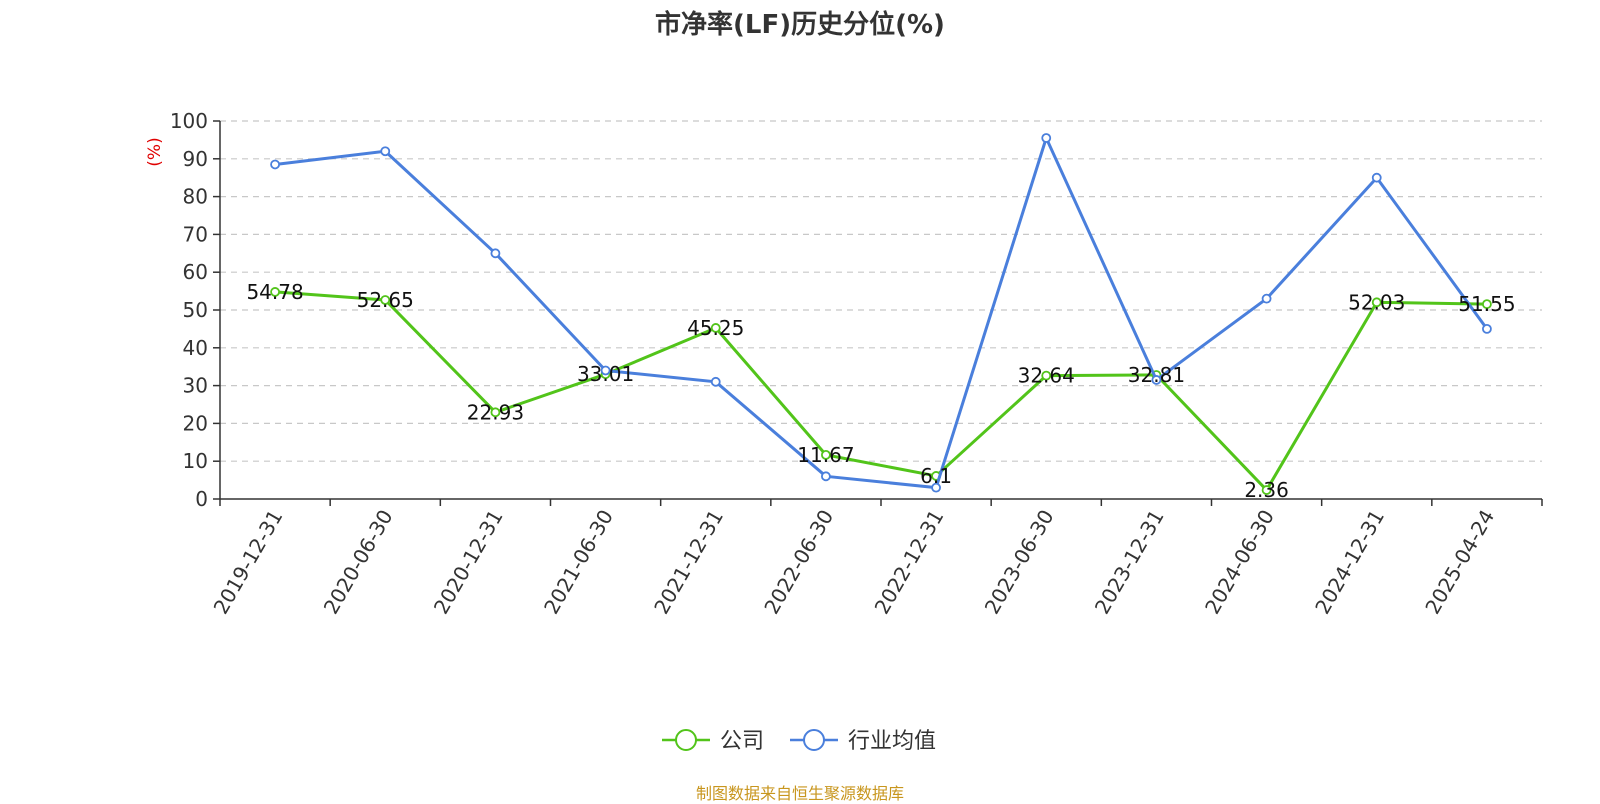 This screenshot has width=1600, height=804. What do you see at coordinates (155, 151) in the screenshot?
I see `y-axis-label: (%)` at bounding box center [155, 151].